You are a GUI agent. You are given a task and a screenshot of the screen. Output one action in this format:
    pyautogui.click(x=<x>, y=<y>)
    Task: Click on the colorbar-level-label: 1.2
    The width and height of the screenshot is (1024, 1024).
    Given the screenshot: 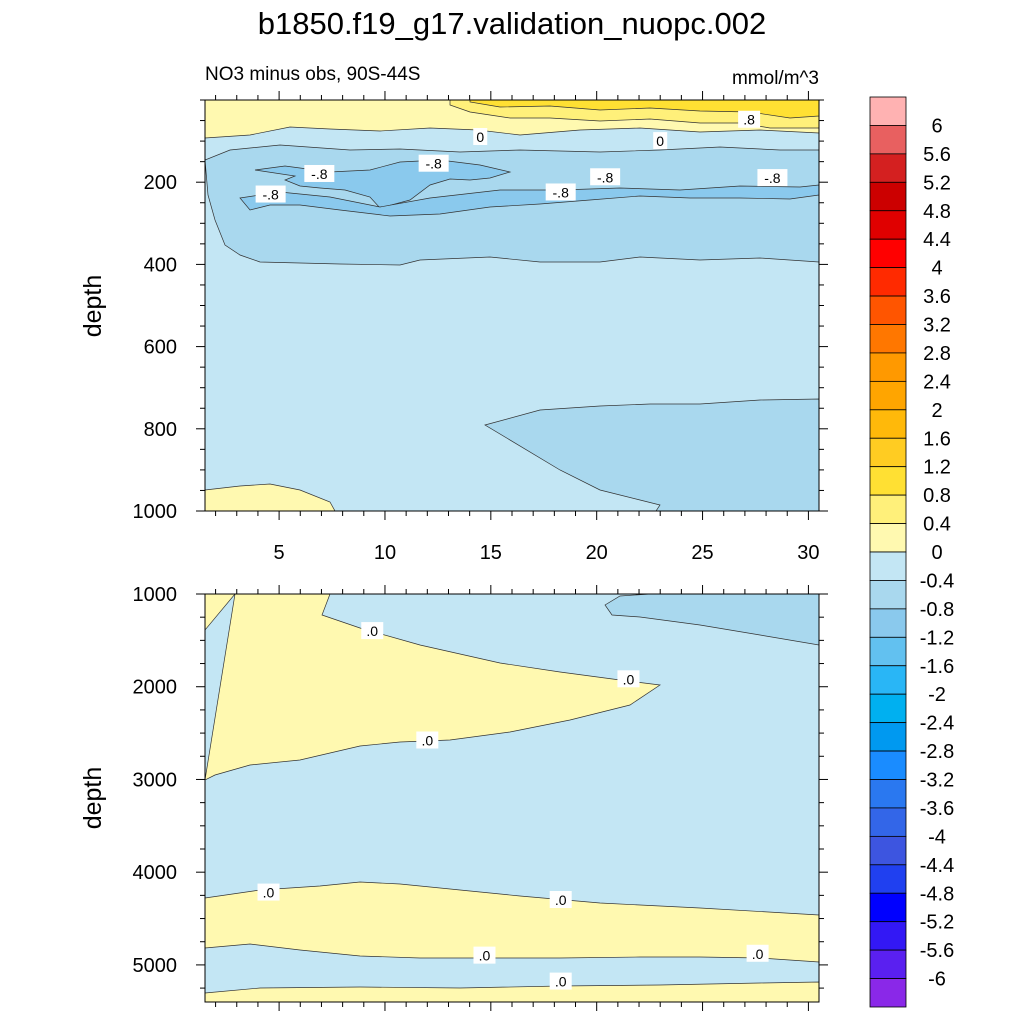 What is the action you would take?
    pyautogui.click(x=937, y=468)
    